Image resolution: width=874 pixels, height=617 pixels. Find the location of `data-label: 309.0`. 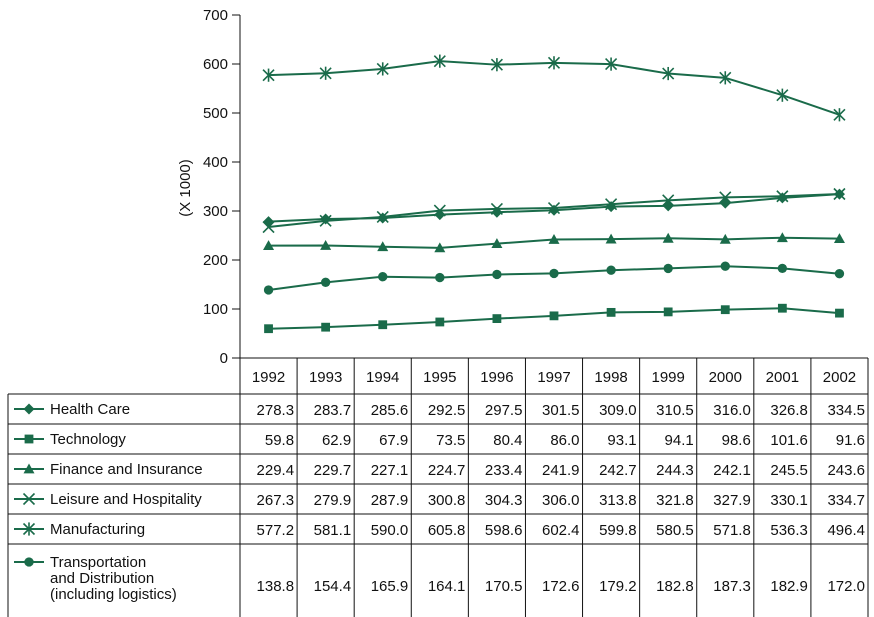

data-label: 309.0 is located at coordinates (618, 410).